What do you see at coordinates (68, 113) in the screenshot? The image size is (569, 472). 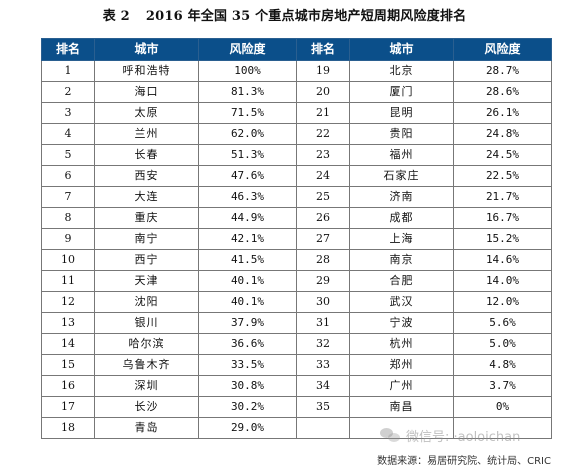 I see `rank-cell-left: 3` at bounding box center [68, 113].